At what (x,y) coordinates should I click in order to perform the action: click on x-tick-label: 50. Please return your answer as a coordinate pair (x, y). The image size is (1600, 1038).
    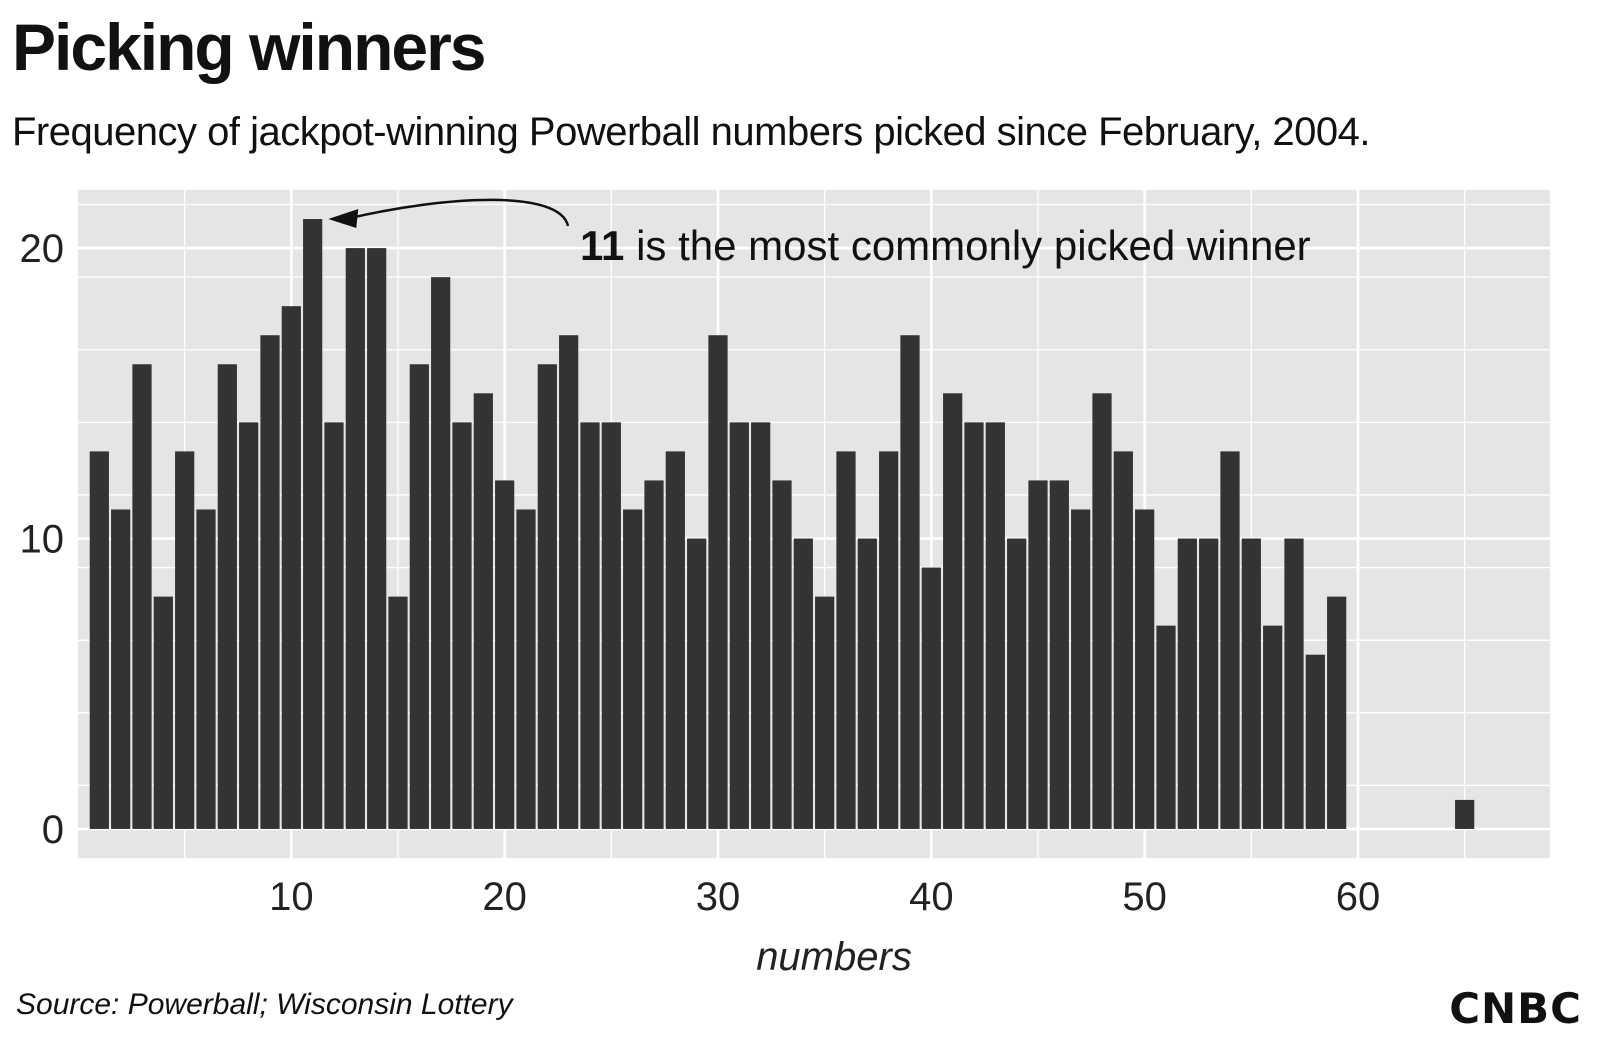
    Looking at the image, I should click on (1144, 897).